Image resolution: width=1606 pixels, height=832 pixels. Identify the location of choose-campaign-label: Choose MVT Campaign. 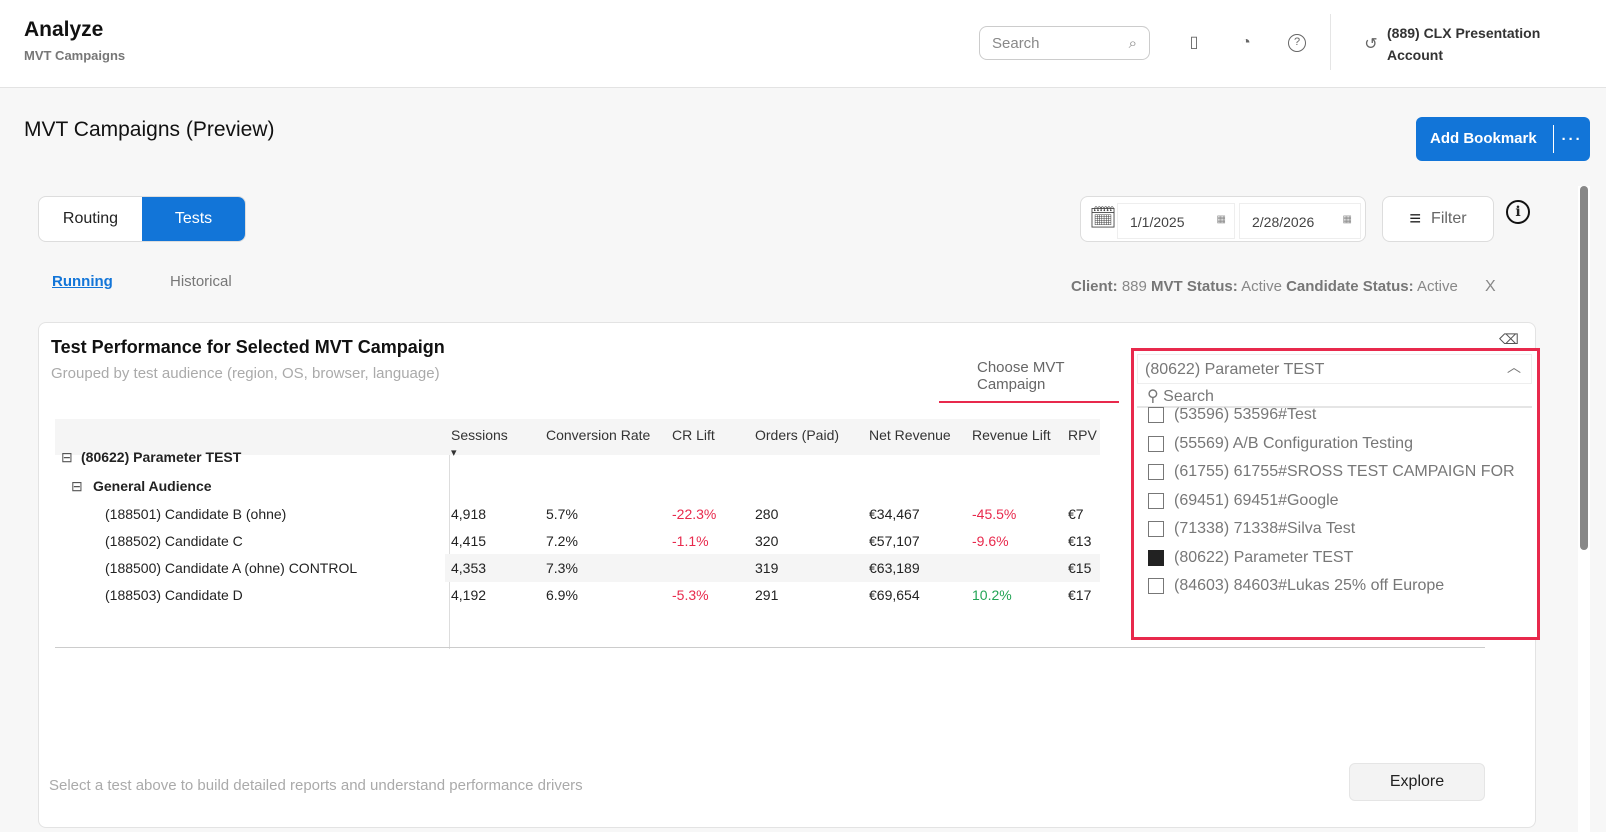
(1029, 381).